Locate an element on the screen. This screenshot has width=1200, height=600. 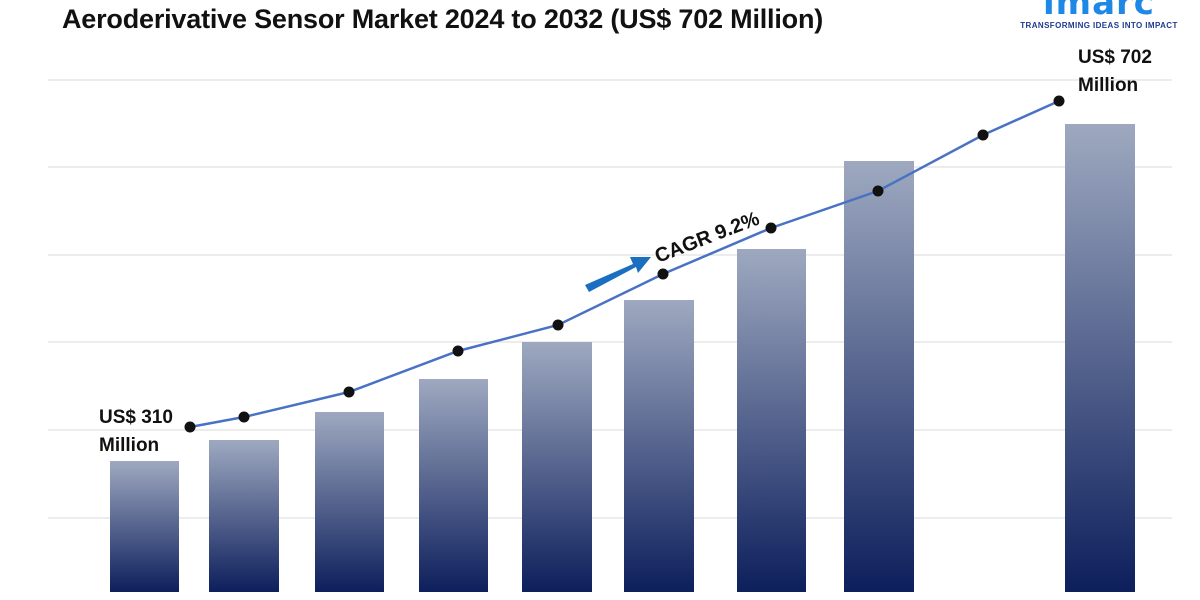
bar-2026 is located at coordinates (349, 502).